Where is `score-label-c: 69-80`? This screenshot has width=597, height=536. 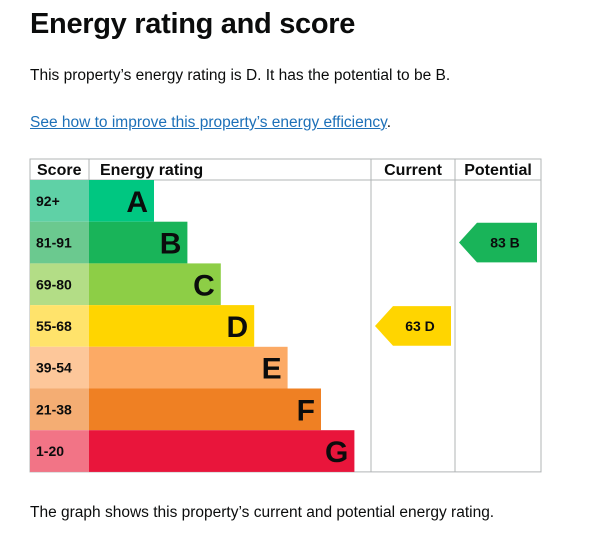
score-label-c: 69-80 is located at coordinates (54, 284).